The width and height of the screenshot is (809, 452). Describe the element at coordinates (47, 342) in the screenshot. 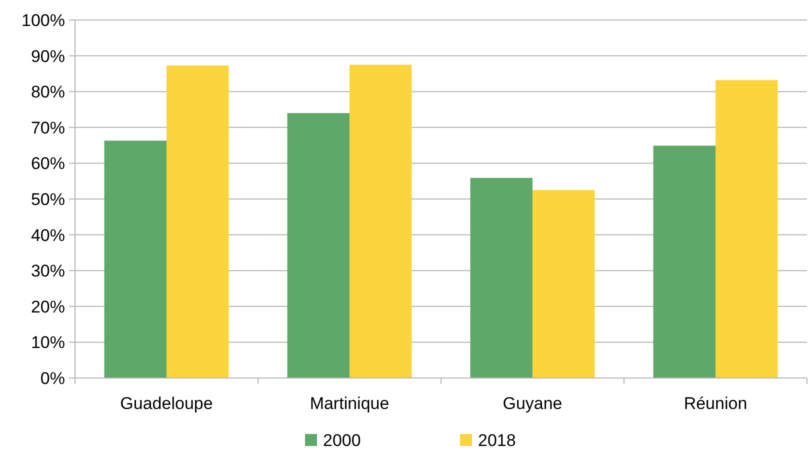

I see `y-tick-label: 10%` at that location.